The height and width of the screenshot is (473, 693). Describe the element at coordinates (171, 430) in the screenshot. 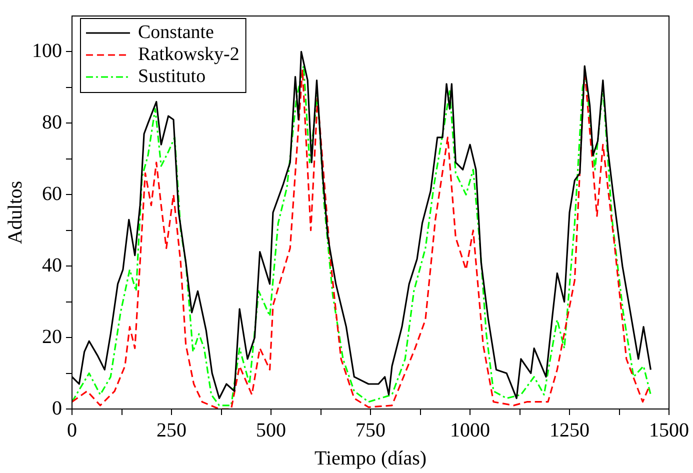

I see `x-tick-label: 250` at that location.